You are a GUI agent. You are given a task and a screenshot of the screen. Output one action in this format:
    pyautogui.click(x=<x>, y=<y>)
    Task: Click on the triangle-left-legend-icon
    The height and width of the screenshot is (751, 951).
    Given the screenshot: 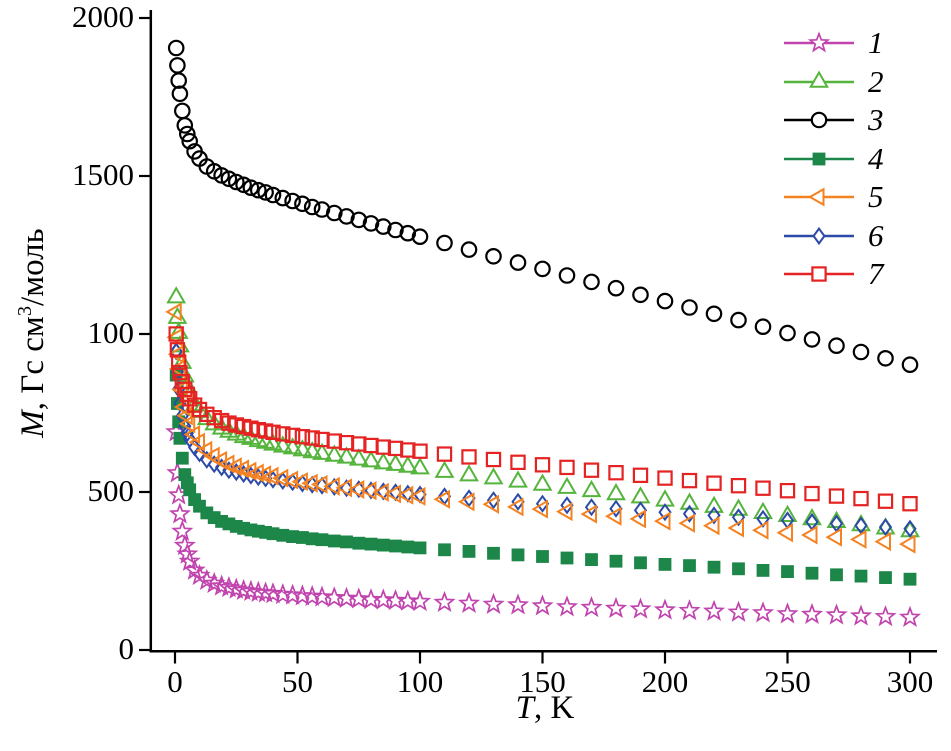 What is the action you would take?
    pyautogui.click(x=819, y=197)
    